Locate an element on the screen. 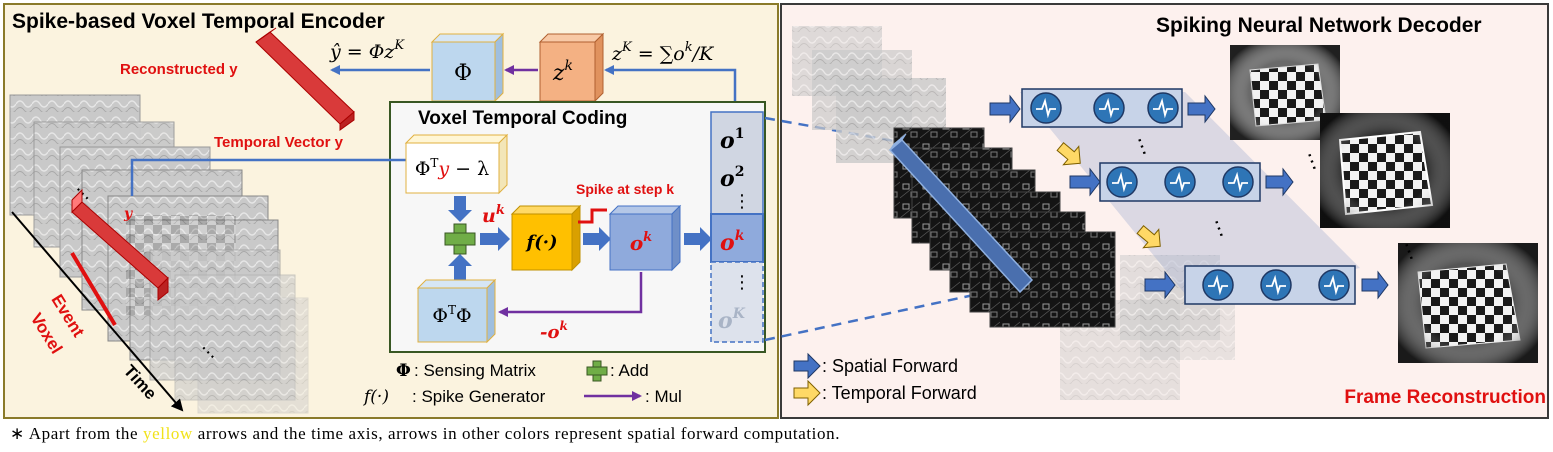 The image size is (1553, 452). svg-text: f(·) is located at coordinates (540, 242).